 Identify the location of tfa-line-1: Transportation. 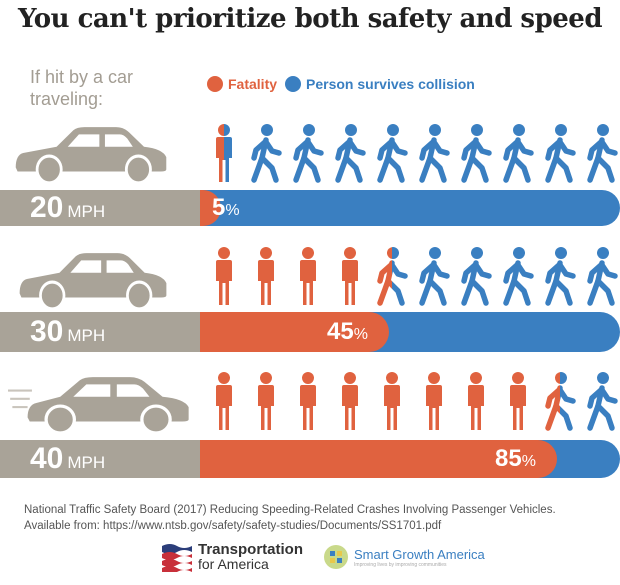
(251, 549).